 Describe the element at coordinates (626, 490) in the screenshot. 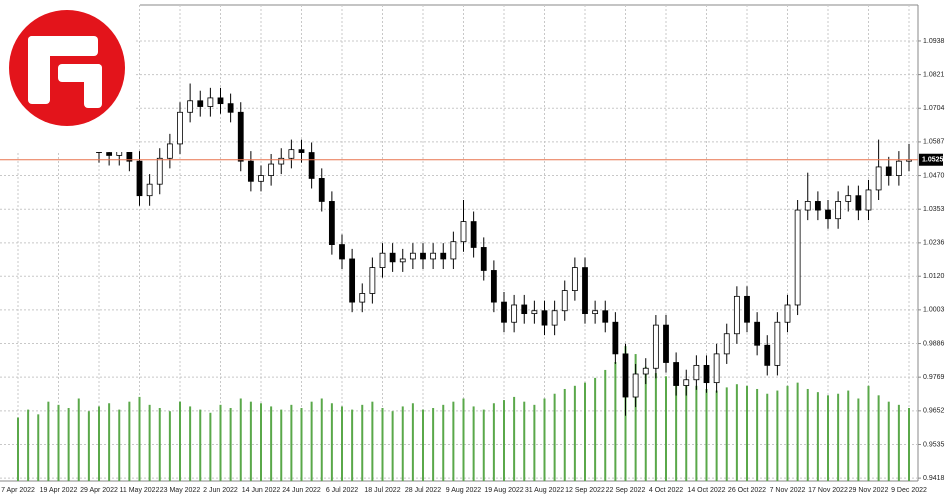

I see `x-tick-label: 22 Sep 2022` at that location.